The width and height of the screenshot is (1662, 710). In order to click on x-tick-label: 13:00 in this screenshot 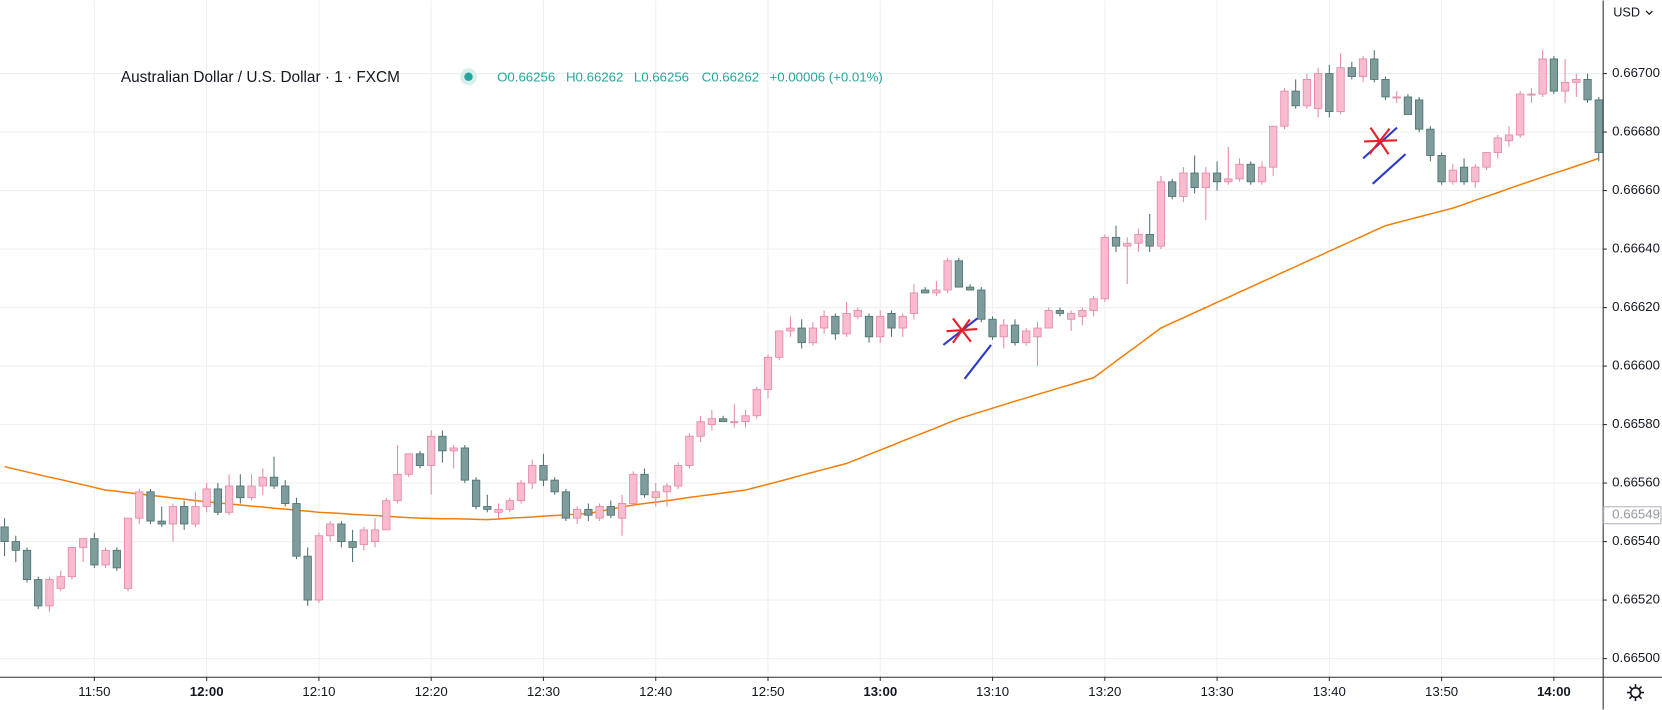, I will do `click(880, 691)`.